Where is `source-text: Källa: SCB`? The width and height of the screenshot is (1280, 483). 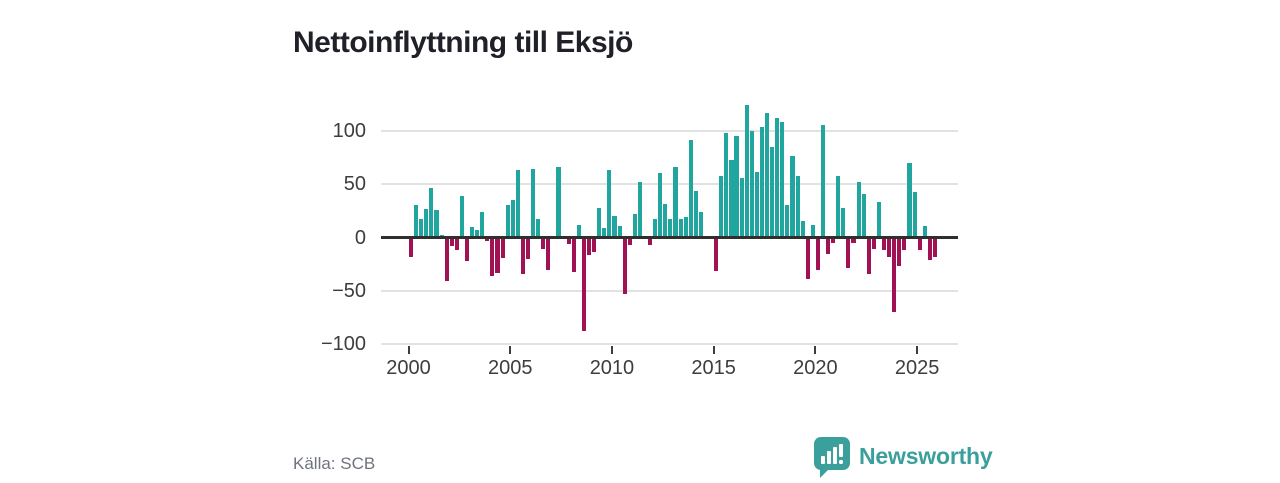
source-text: Källa: SCB is located at coordinates (334, 463).